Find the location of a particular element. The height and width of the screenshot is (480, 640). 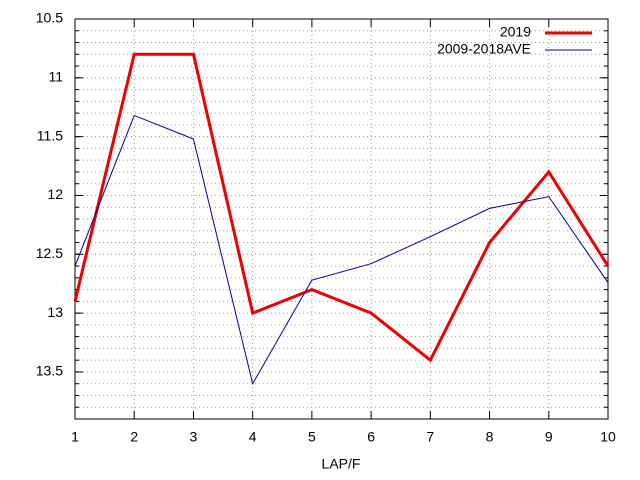

x-tick-label: 8 is located at coordinates (490, 437).